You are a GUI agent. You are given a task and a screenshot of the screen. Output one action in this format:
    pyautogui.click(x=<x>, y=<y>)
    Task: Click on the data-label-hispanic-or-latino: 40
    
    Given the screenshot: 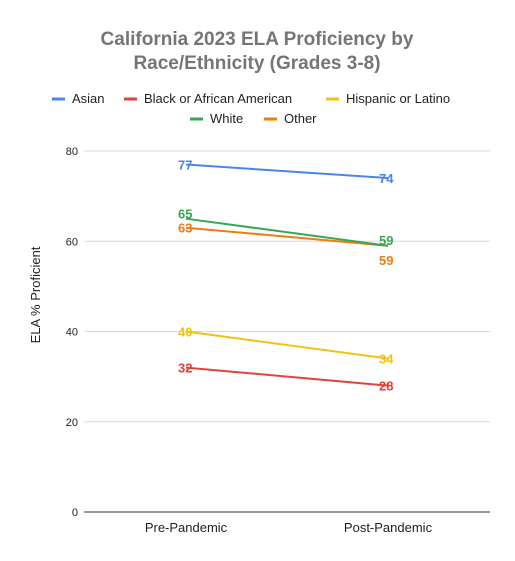 What is the action you would take?
    pyautogui.click(x=185, y=332)
    